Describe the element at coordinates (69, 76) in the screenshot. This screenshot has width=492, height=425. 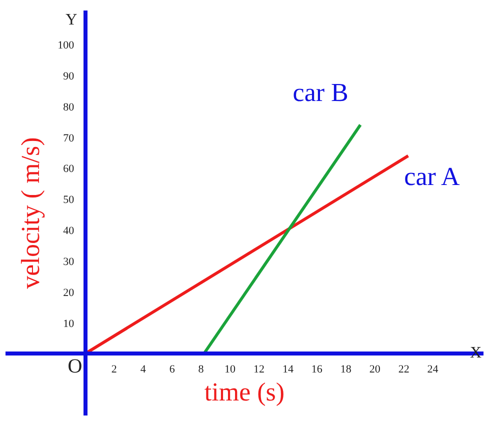
I see `y-tick-label: 90` at that location.